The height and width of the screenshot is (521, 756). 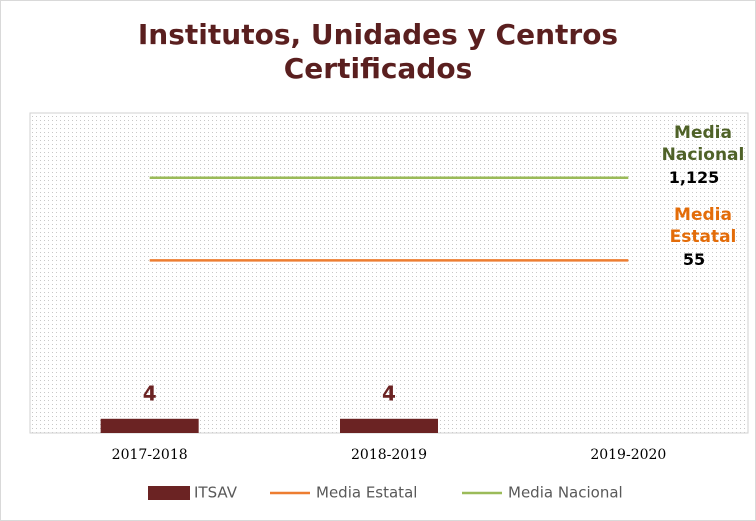 What do you see at coordinates (703, 226) in the screenshot?
I see `line-name-label: Media Estatal` at bounding box center [703, 226].